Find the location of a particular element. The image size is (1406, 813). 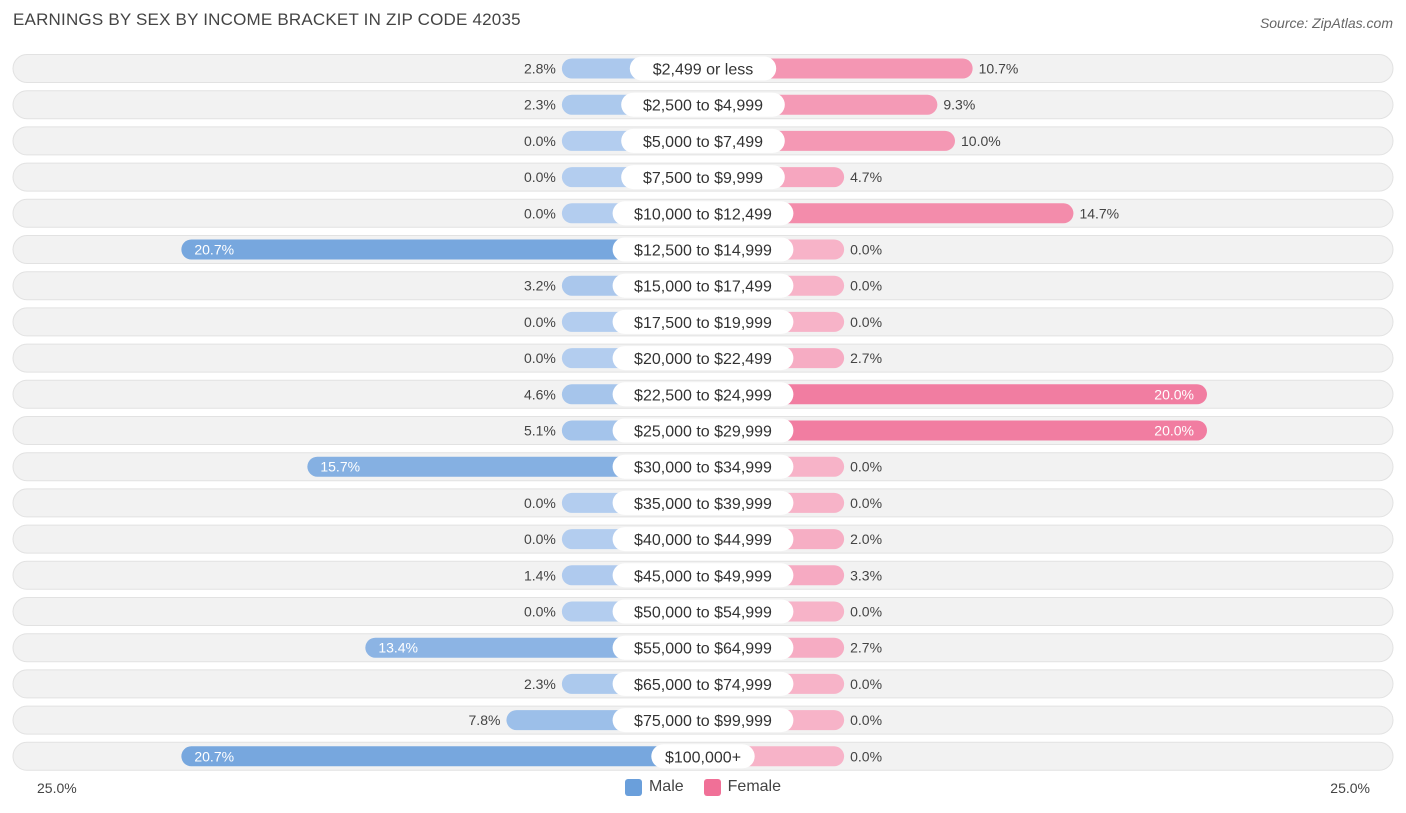

female-value-label: 4.7% is located at coordinates (866, 177).